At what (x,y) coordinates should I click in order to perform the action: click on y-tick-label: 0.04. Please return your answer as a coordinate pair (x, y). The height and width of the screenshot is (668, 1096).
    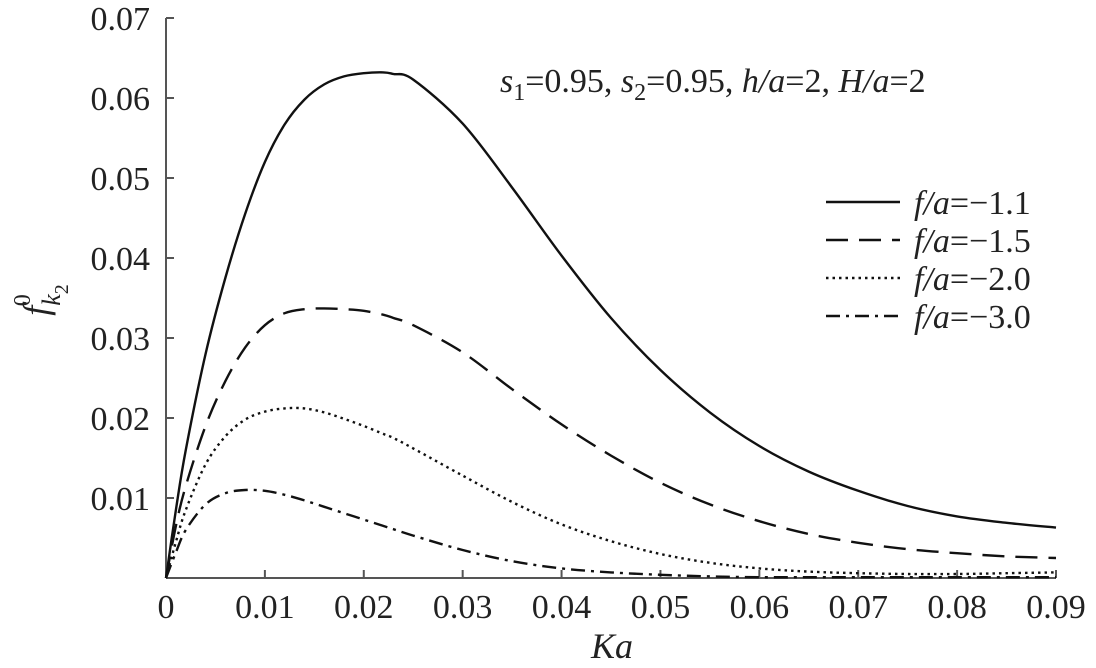
    Looking at the image, I should click on (121, 259).